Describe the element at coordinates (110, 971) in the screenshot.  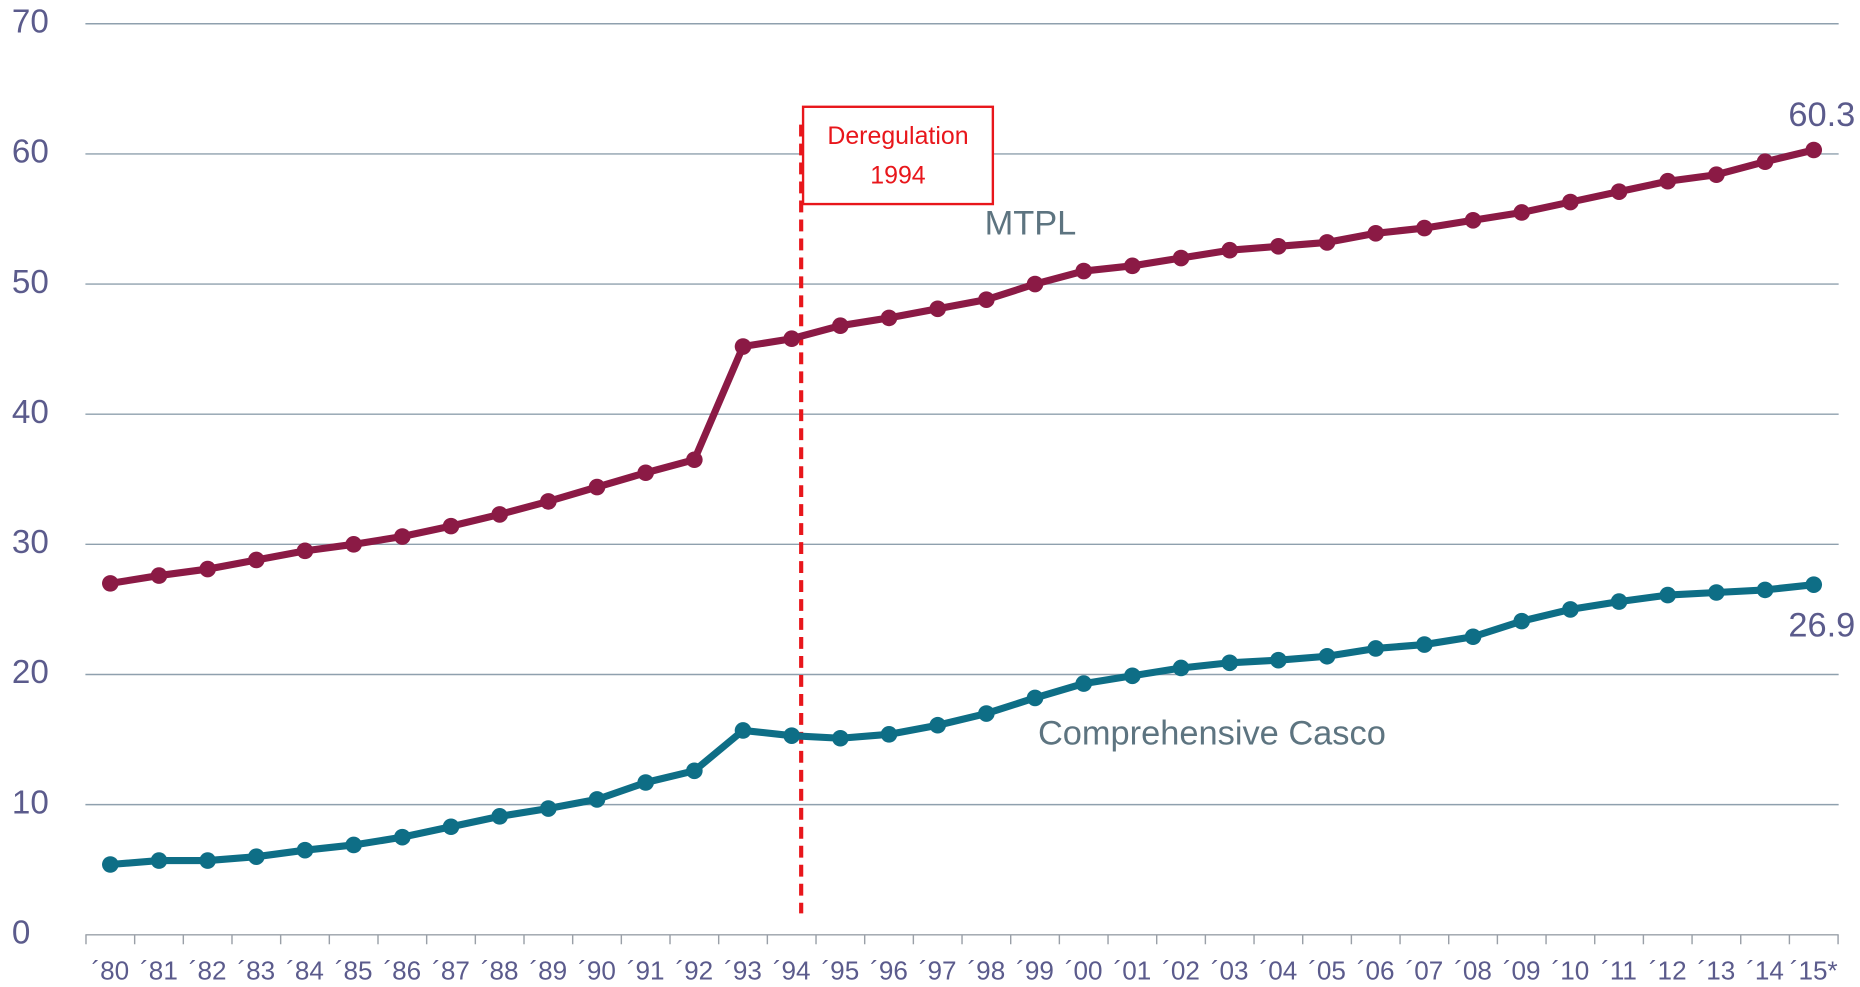
I see `x-tick-label: ´80` at that location.